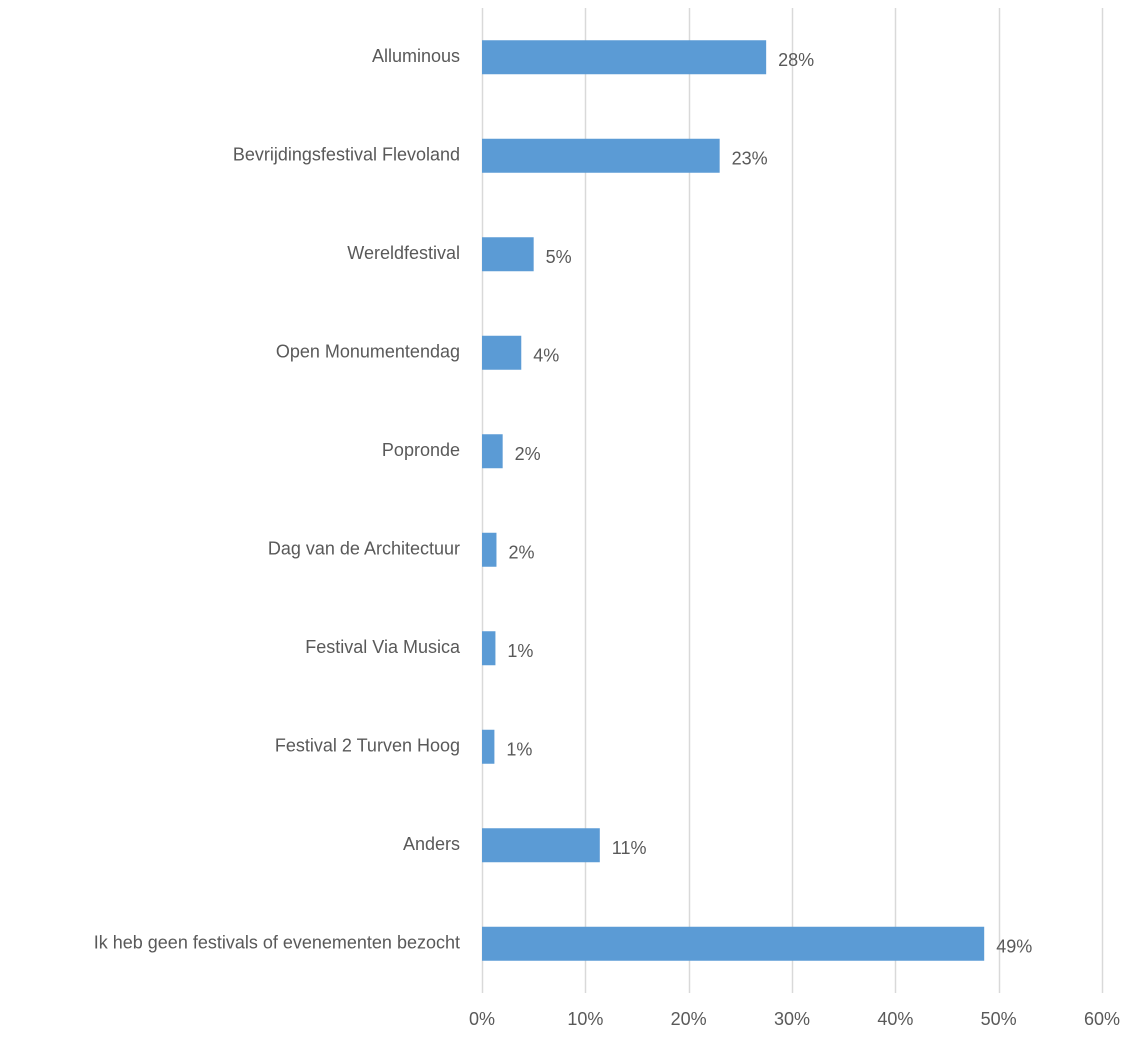  I want to click on data-label-0: 28%, so click(796, 60).